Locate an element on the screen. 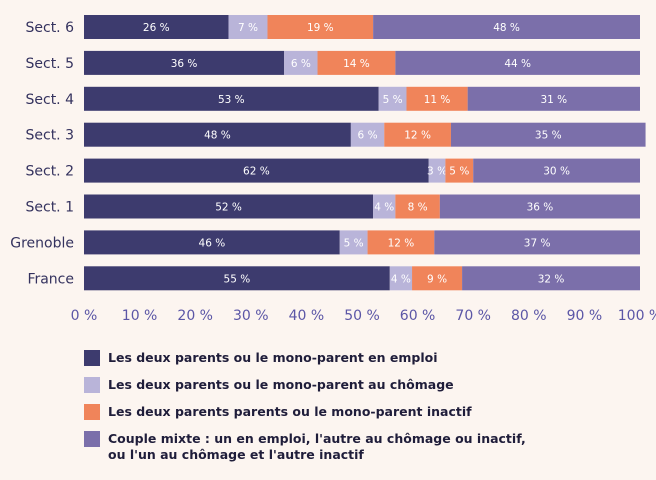  value-label: 30 % is located at coordinates (556, 172).